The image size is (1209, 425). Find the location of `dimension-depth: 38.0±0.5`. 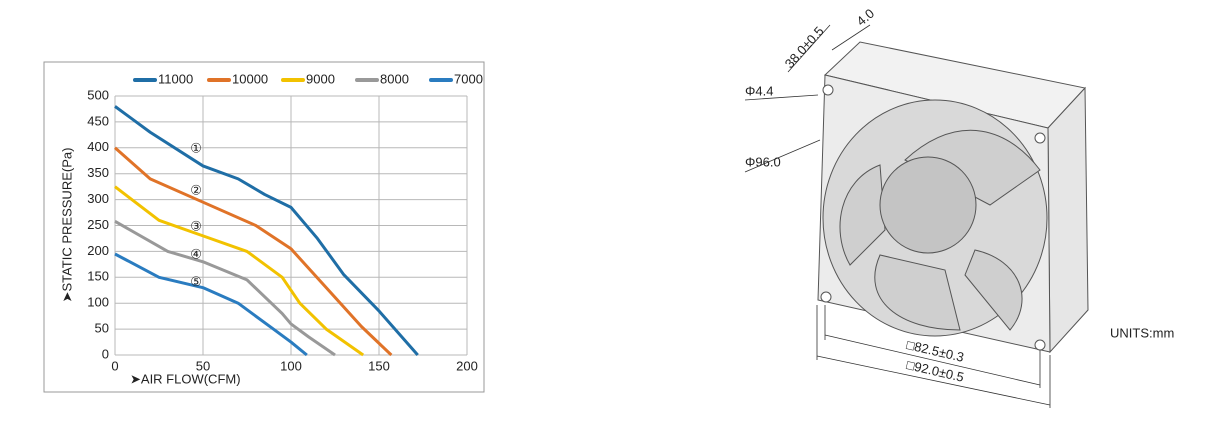

dimension-depth: 38.0±0.5 is located at coordinates (804, 48).